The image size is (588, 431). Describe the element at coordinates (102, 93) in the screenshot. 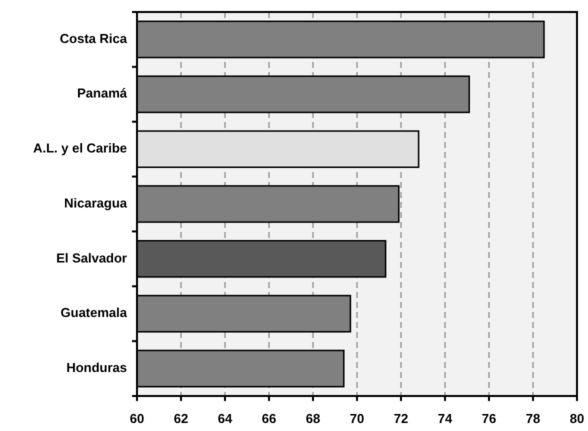

I see `y-tick-label: Panamá` at that location.